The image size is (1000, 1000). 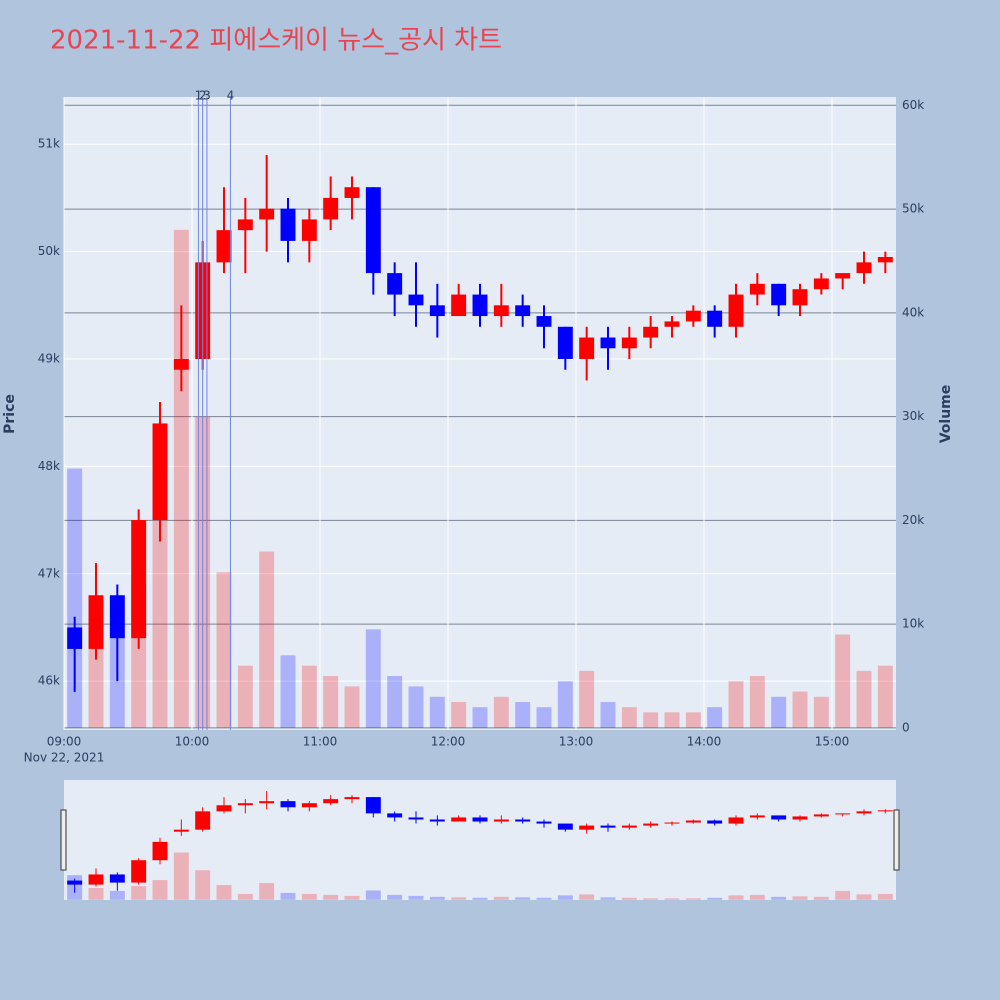 I want to click on y2-axis-title: Volume, so click(x=946, y=414).